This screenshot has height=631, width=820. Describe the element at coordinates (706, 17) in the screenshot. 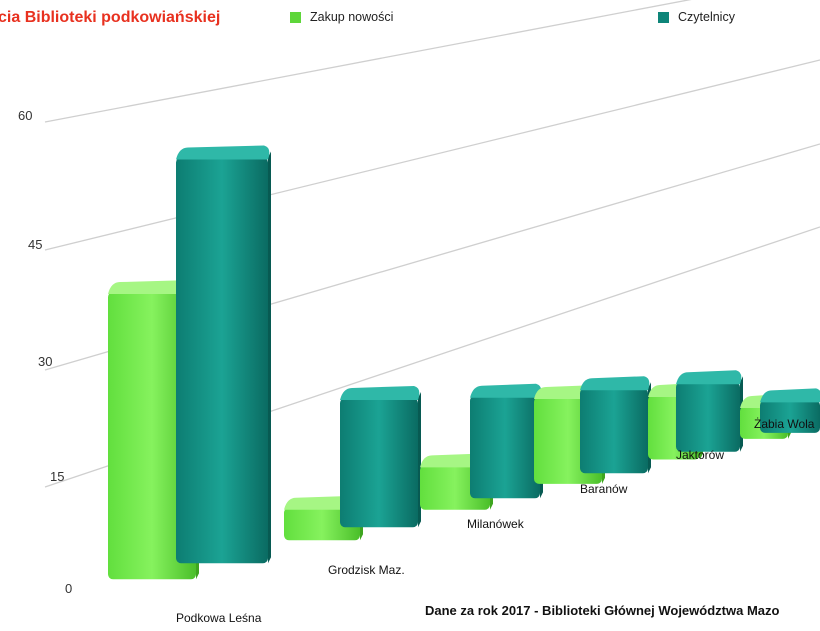

I see `legend-label-czytelnicy: Czytelnicy` at that location.